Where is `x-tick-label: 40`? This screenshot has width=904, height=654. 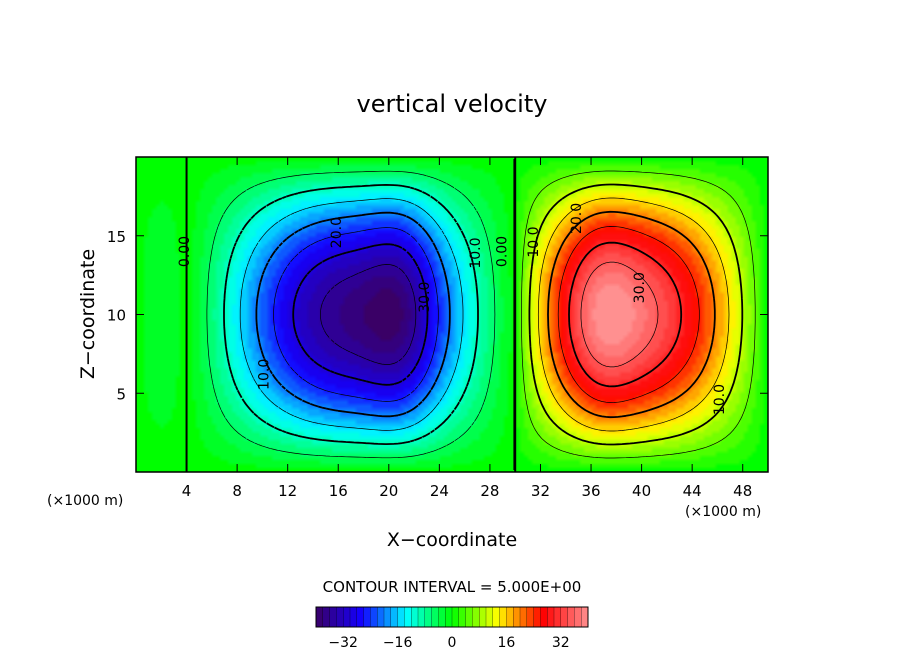 x-tick-label: 40 is located at coordinates (641, 491).